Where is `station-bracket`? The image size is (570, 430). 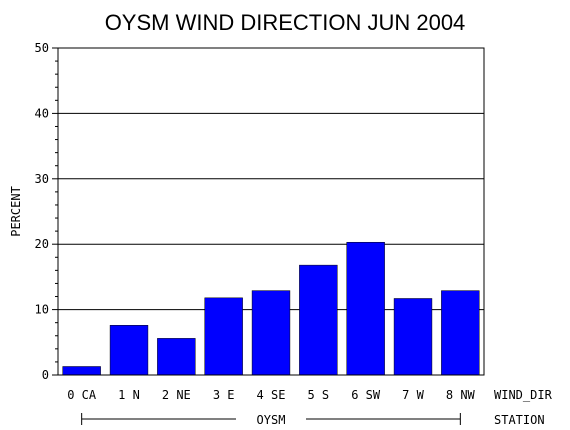
station-bracket is located at coordinates (271, 419).